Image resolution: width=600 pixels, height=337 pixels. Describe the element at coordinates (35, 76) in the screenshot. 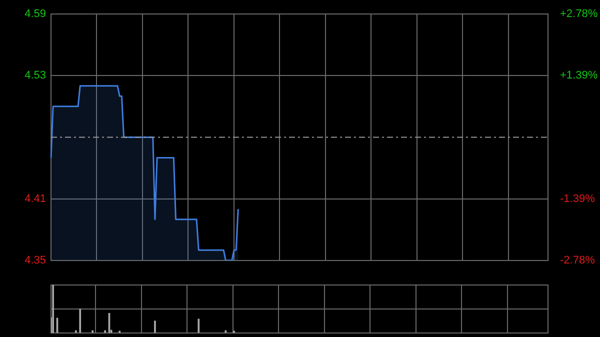

I see `y-tick-label: 4.53` at that location.